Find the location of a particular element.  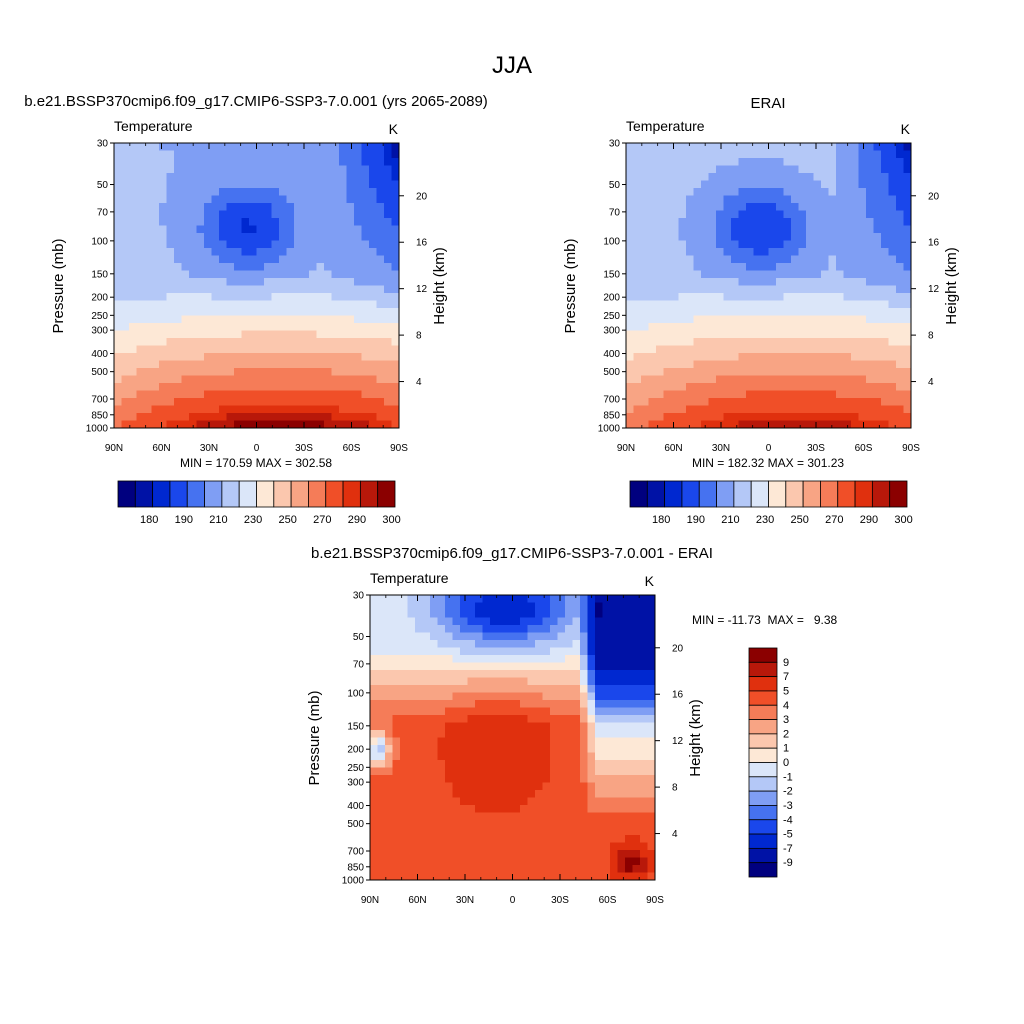

pressure-tick-label: 30 is located at coordinates (359, 596).